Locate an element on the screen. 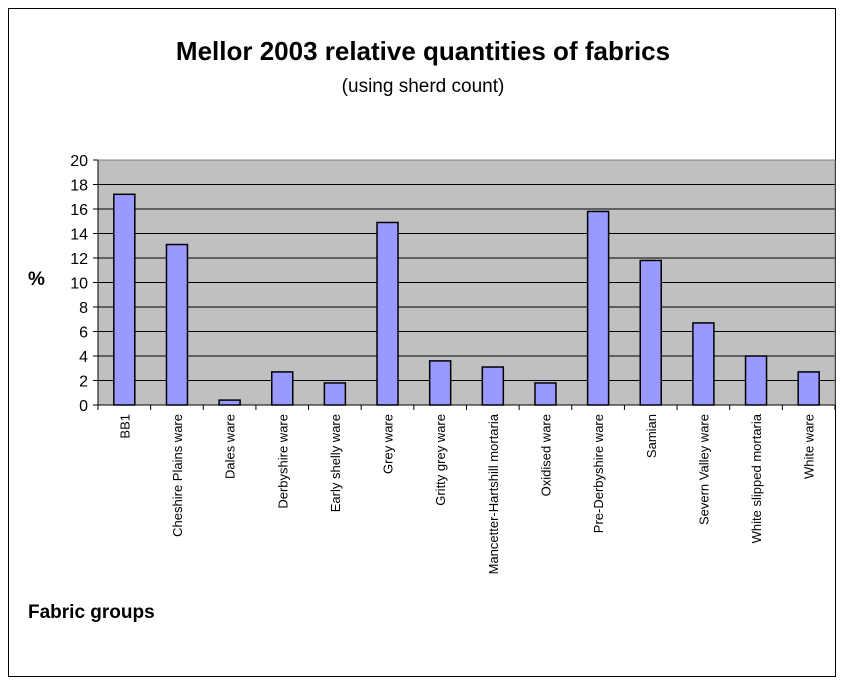 Image resolution: width=846 pixels, height=685 pixels. x-tick-label: Samian is located at coordinates (651, 436).